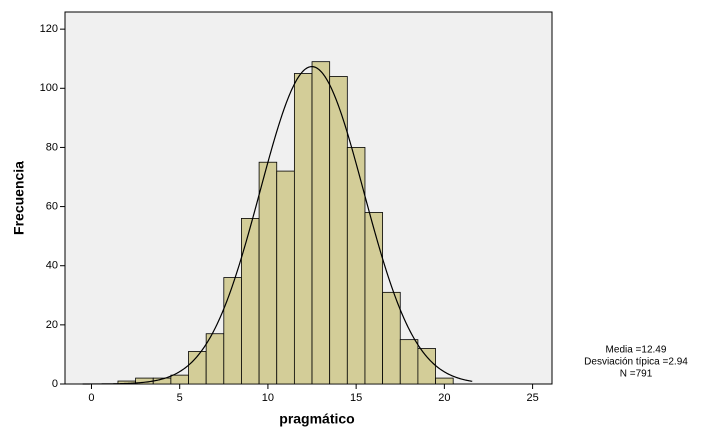 The height and width of the screenshot is (434, 717). Describe the element at coordinates (636, 350) in the screenshot. I see `stat-text: Media =12.49` at that location.